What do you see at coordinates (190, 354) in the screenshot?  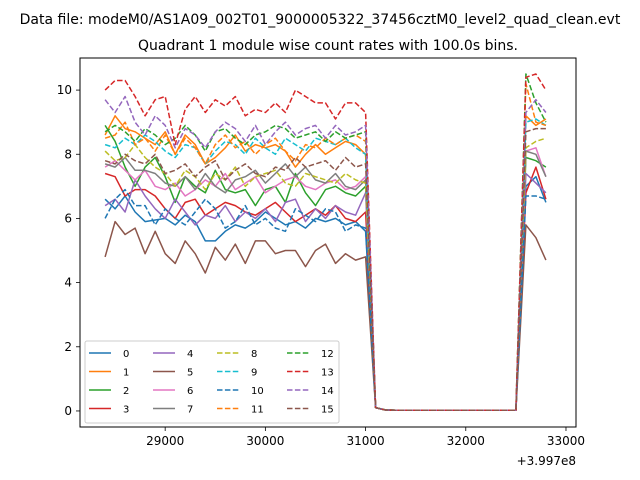 I see `legend-label-4: 4` at bounding box center [190, 354].